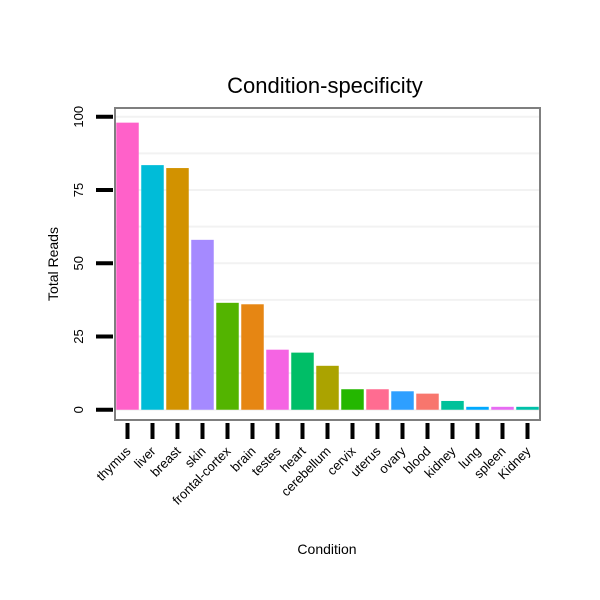 The image size is (600, 600). What do you see at coordinates (78, 190) in the screenshot?
I see `y-tick-label: 75` at bounding box center [78, 190].